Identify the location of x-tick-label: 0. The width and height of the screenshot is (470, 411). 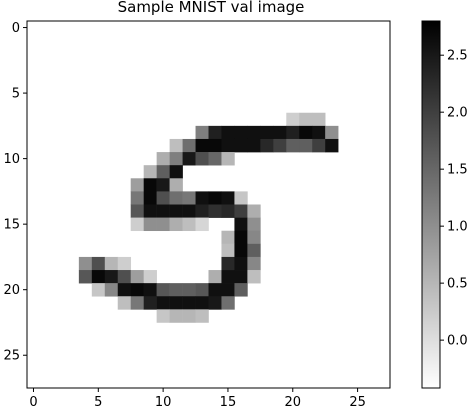
(33, 402).